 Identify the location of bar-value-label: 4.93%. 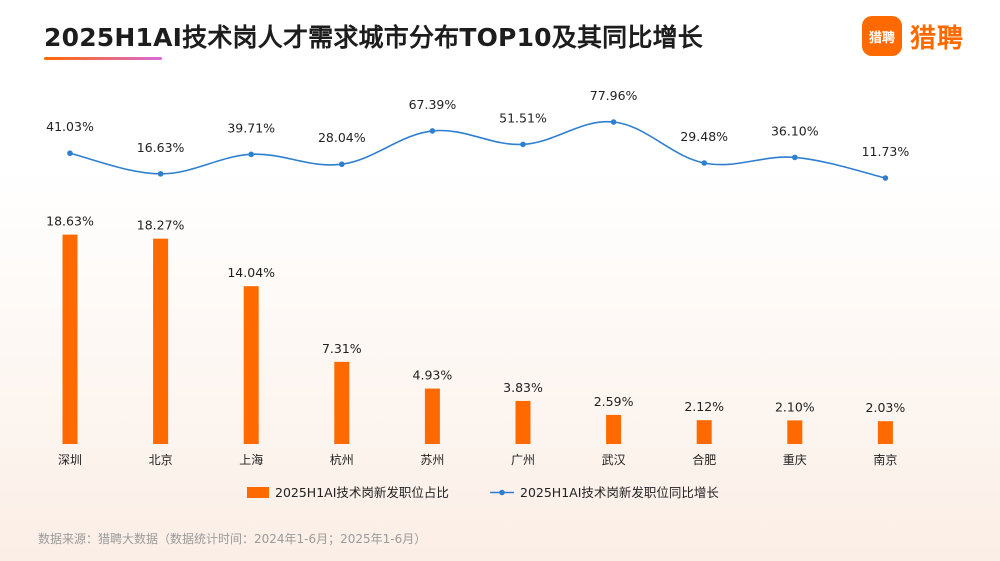
(433, 375).